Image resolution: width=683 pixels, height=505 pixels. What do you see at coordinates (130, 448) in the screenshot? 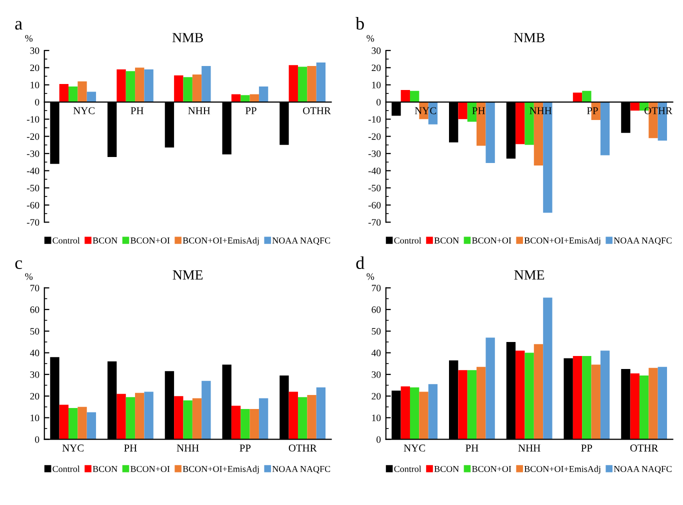
I see `x-tick-label: PH` at bounding box center [130, 448].